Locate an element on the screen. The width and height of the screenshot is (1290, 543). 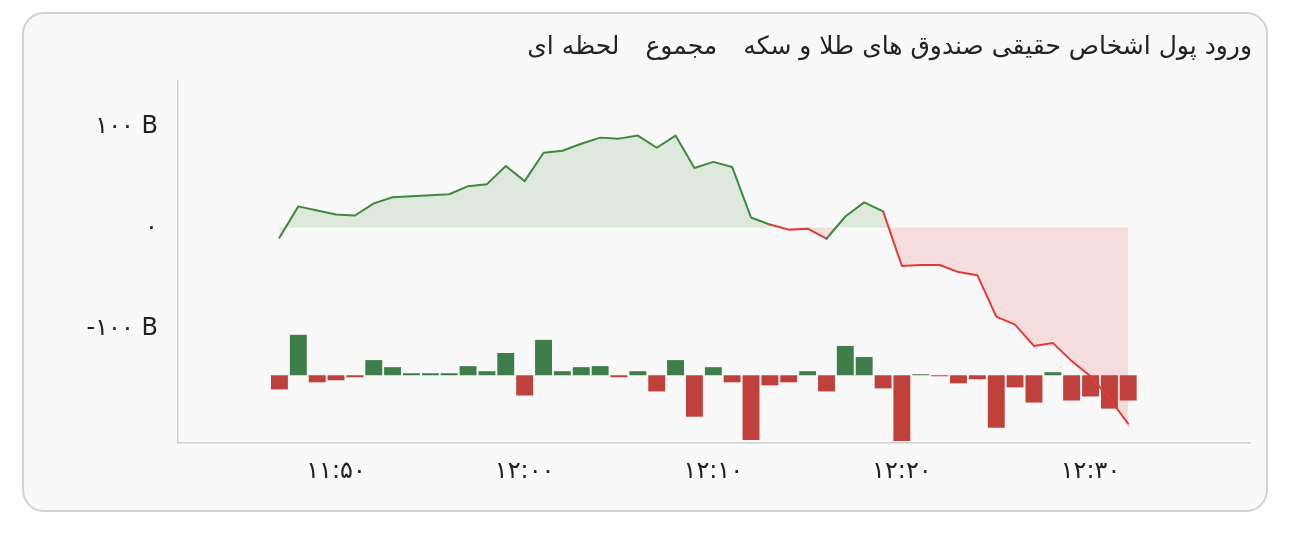
y-tick-label: ۱۰۰ B is located at coordinates (126, 124).